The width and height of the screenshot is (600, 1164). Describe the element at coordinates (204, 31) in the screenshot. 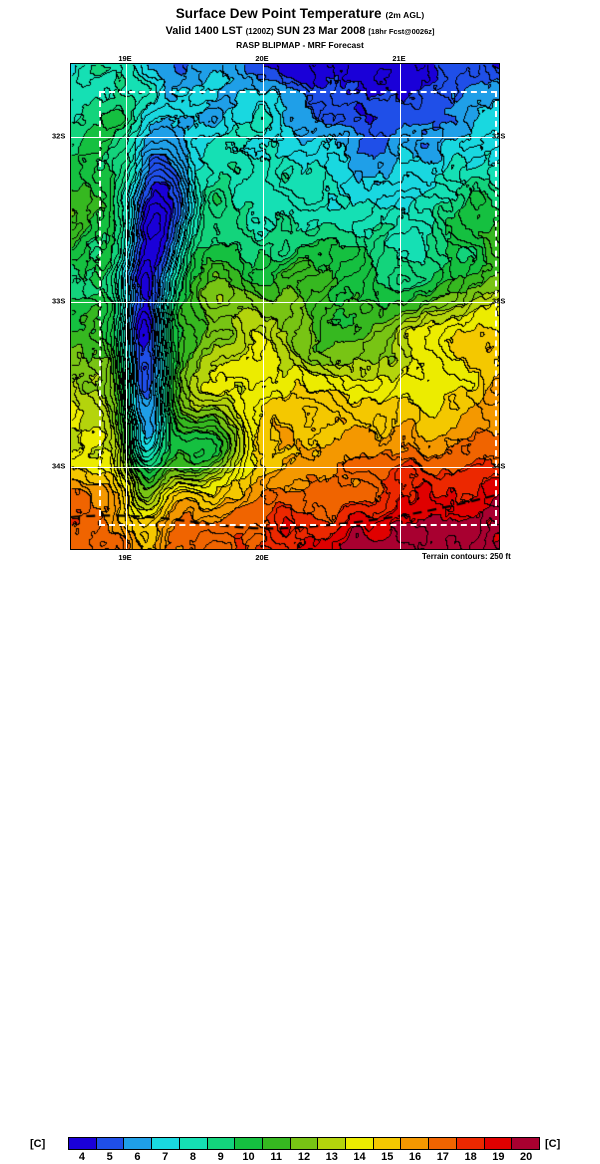

I see `valid-time-local: Valid 1400 LST` at that location.